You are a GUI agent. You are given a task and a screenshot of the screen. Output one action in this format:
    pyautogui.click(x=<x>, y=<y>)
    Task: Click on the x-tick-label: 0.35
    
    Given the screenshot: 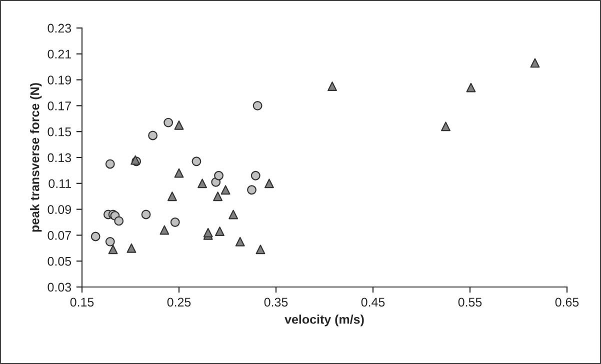 What is the action you would take?
    pyautogui.click(x=276, y=302)
    